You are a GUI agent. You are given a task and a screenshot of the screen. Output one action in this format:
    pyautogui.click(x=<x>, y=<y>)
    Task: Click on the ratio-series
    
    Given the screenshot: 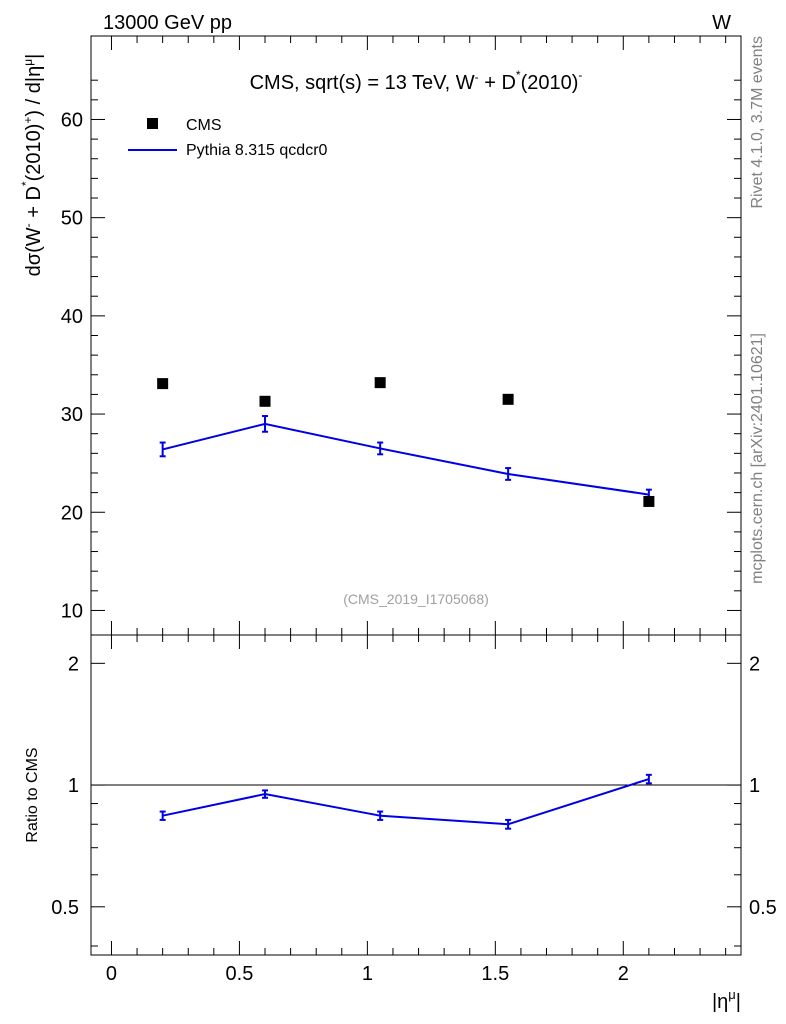 What is the action you would take?
    pyautogui.click(x=405, y=801)
    